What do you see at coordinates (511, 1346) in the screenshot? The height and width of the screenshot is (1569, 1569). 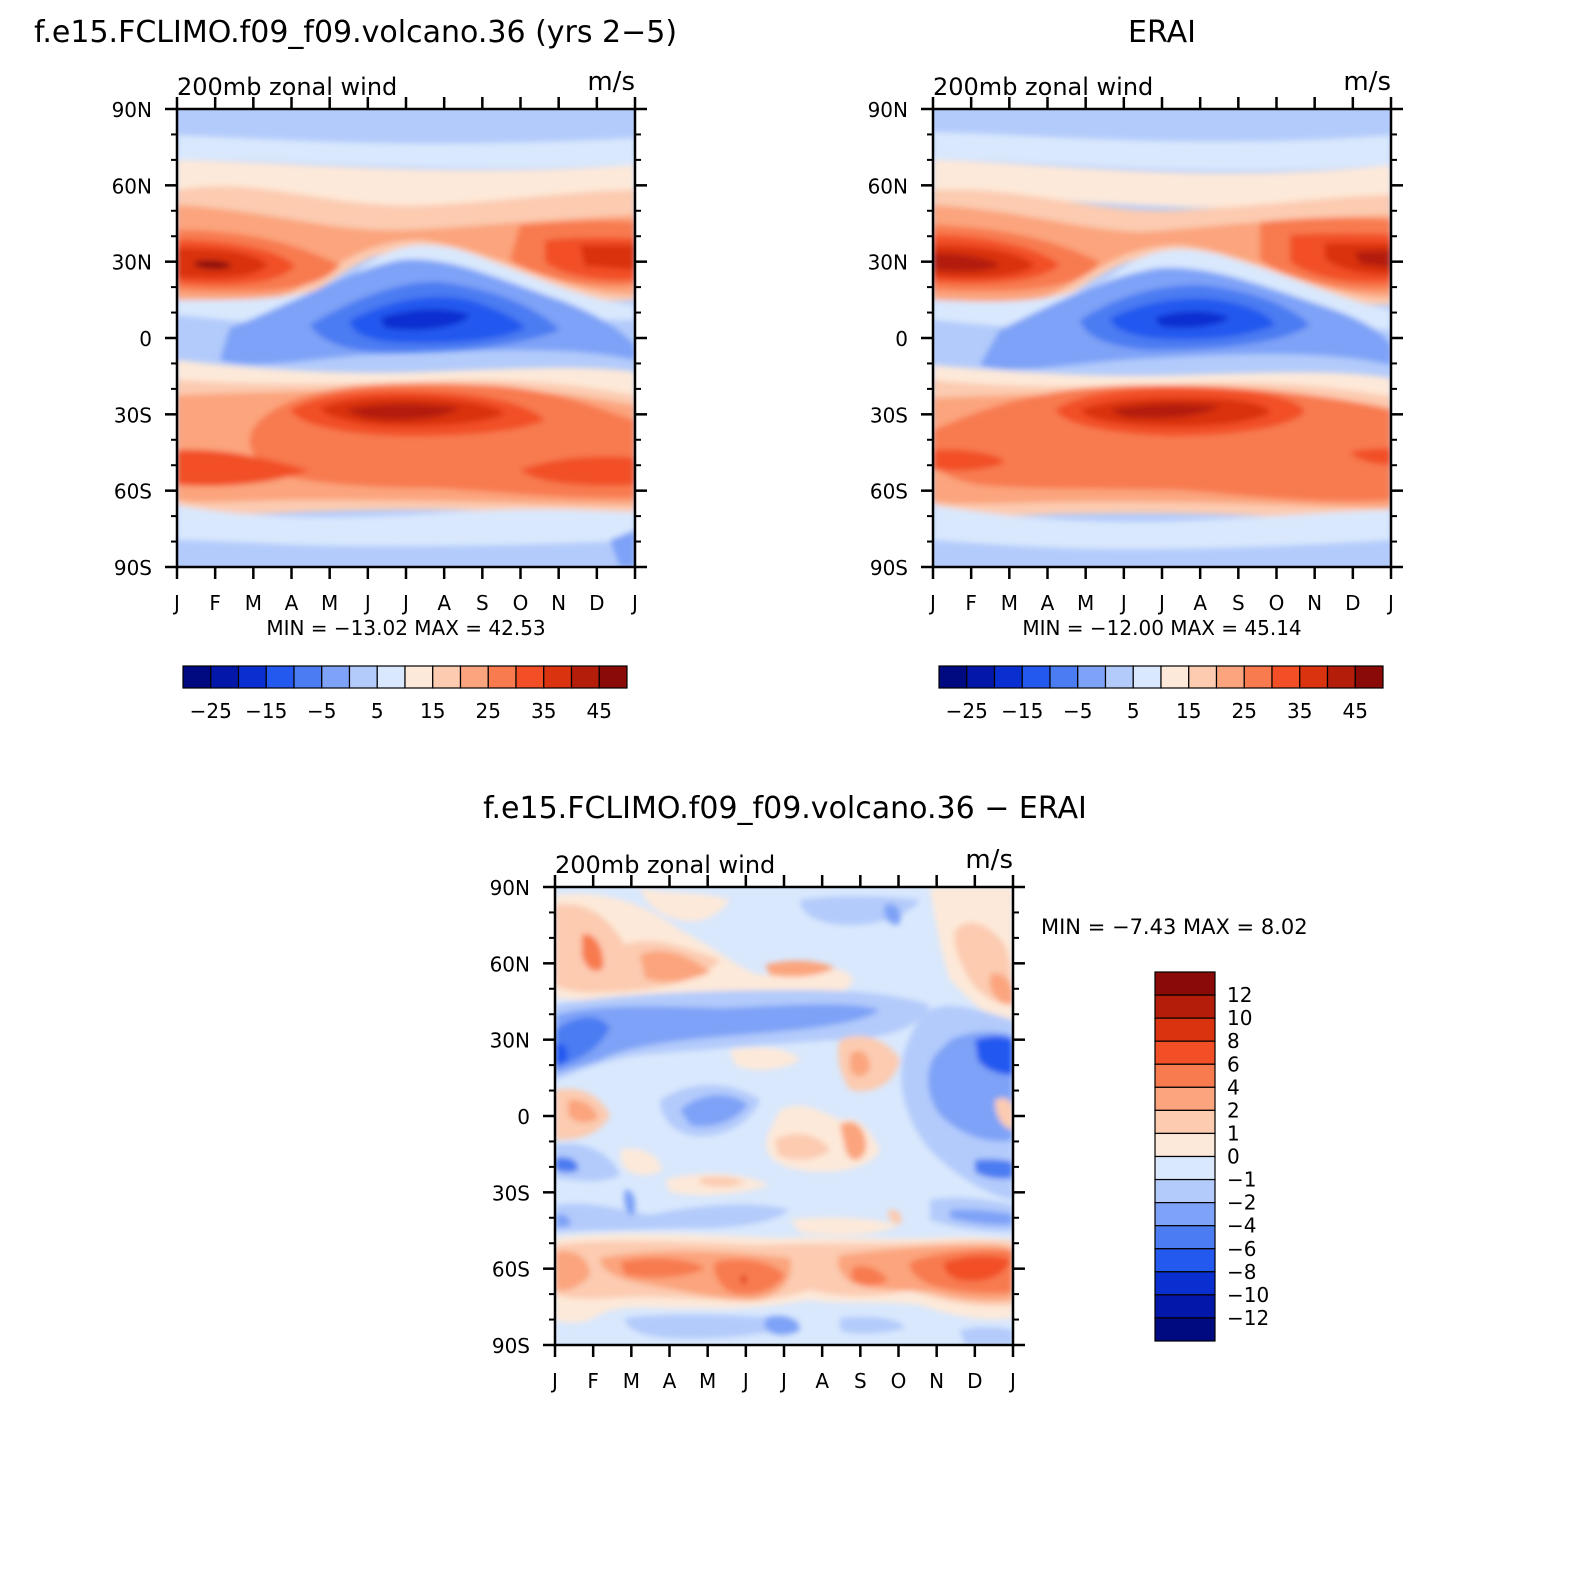 I see `y-tick-label: 90S` at bounding box center [511, 1346].